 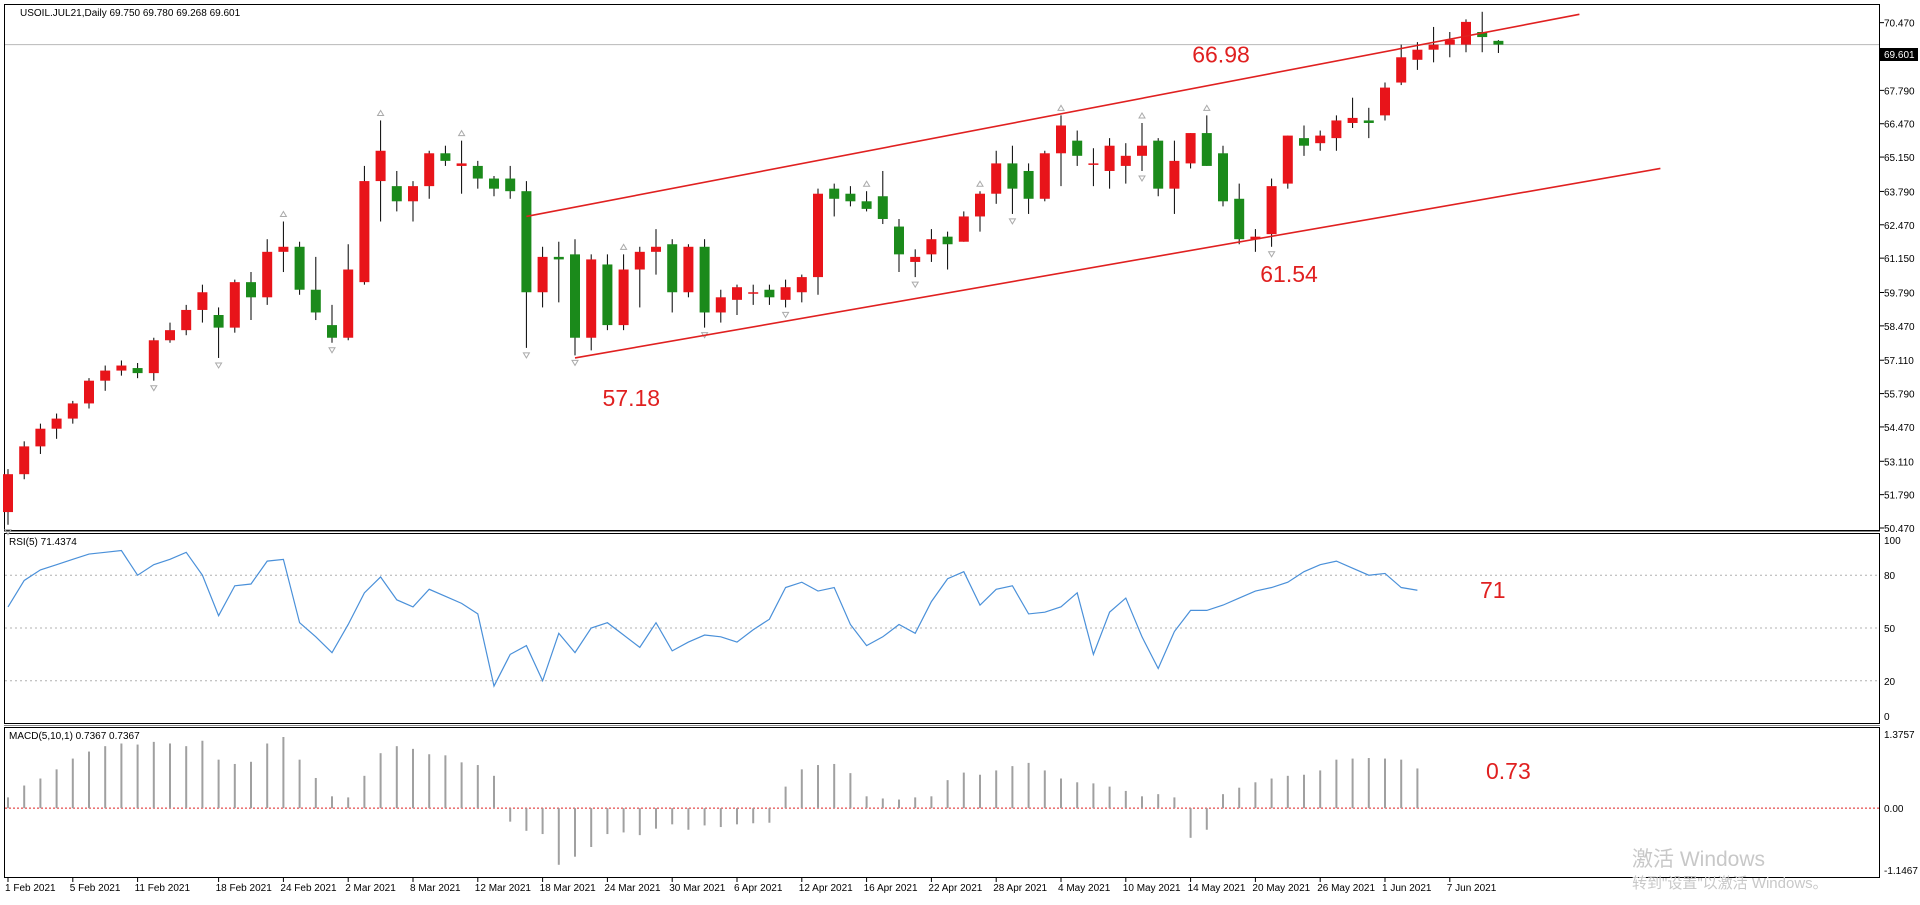 I want to click on price-axis-label: 65.150, so click(x=1899, y=158).